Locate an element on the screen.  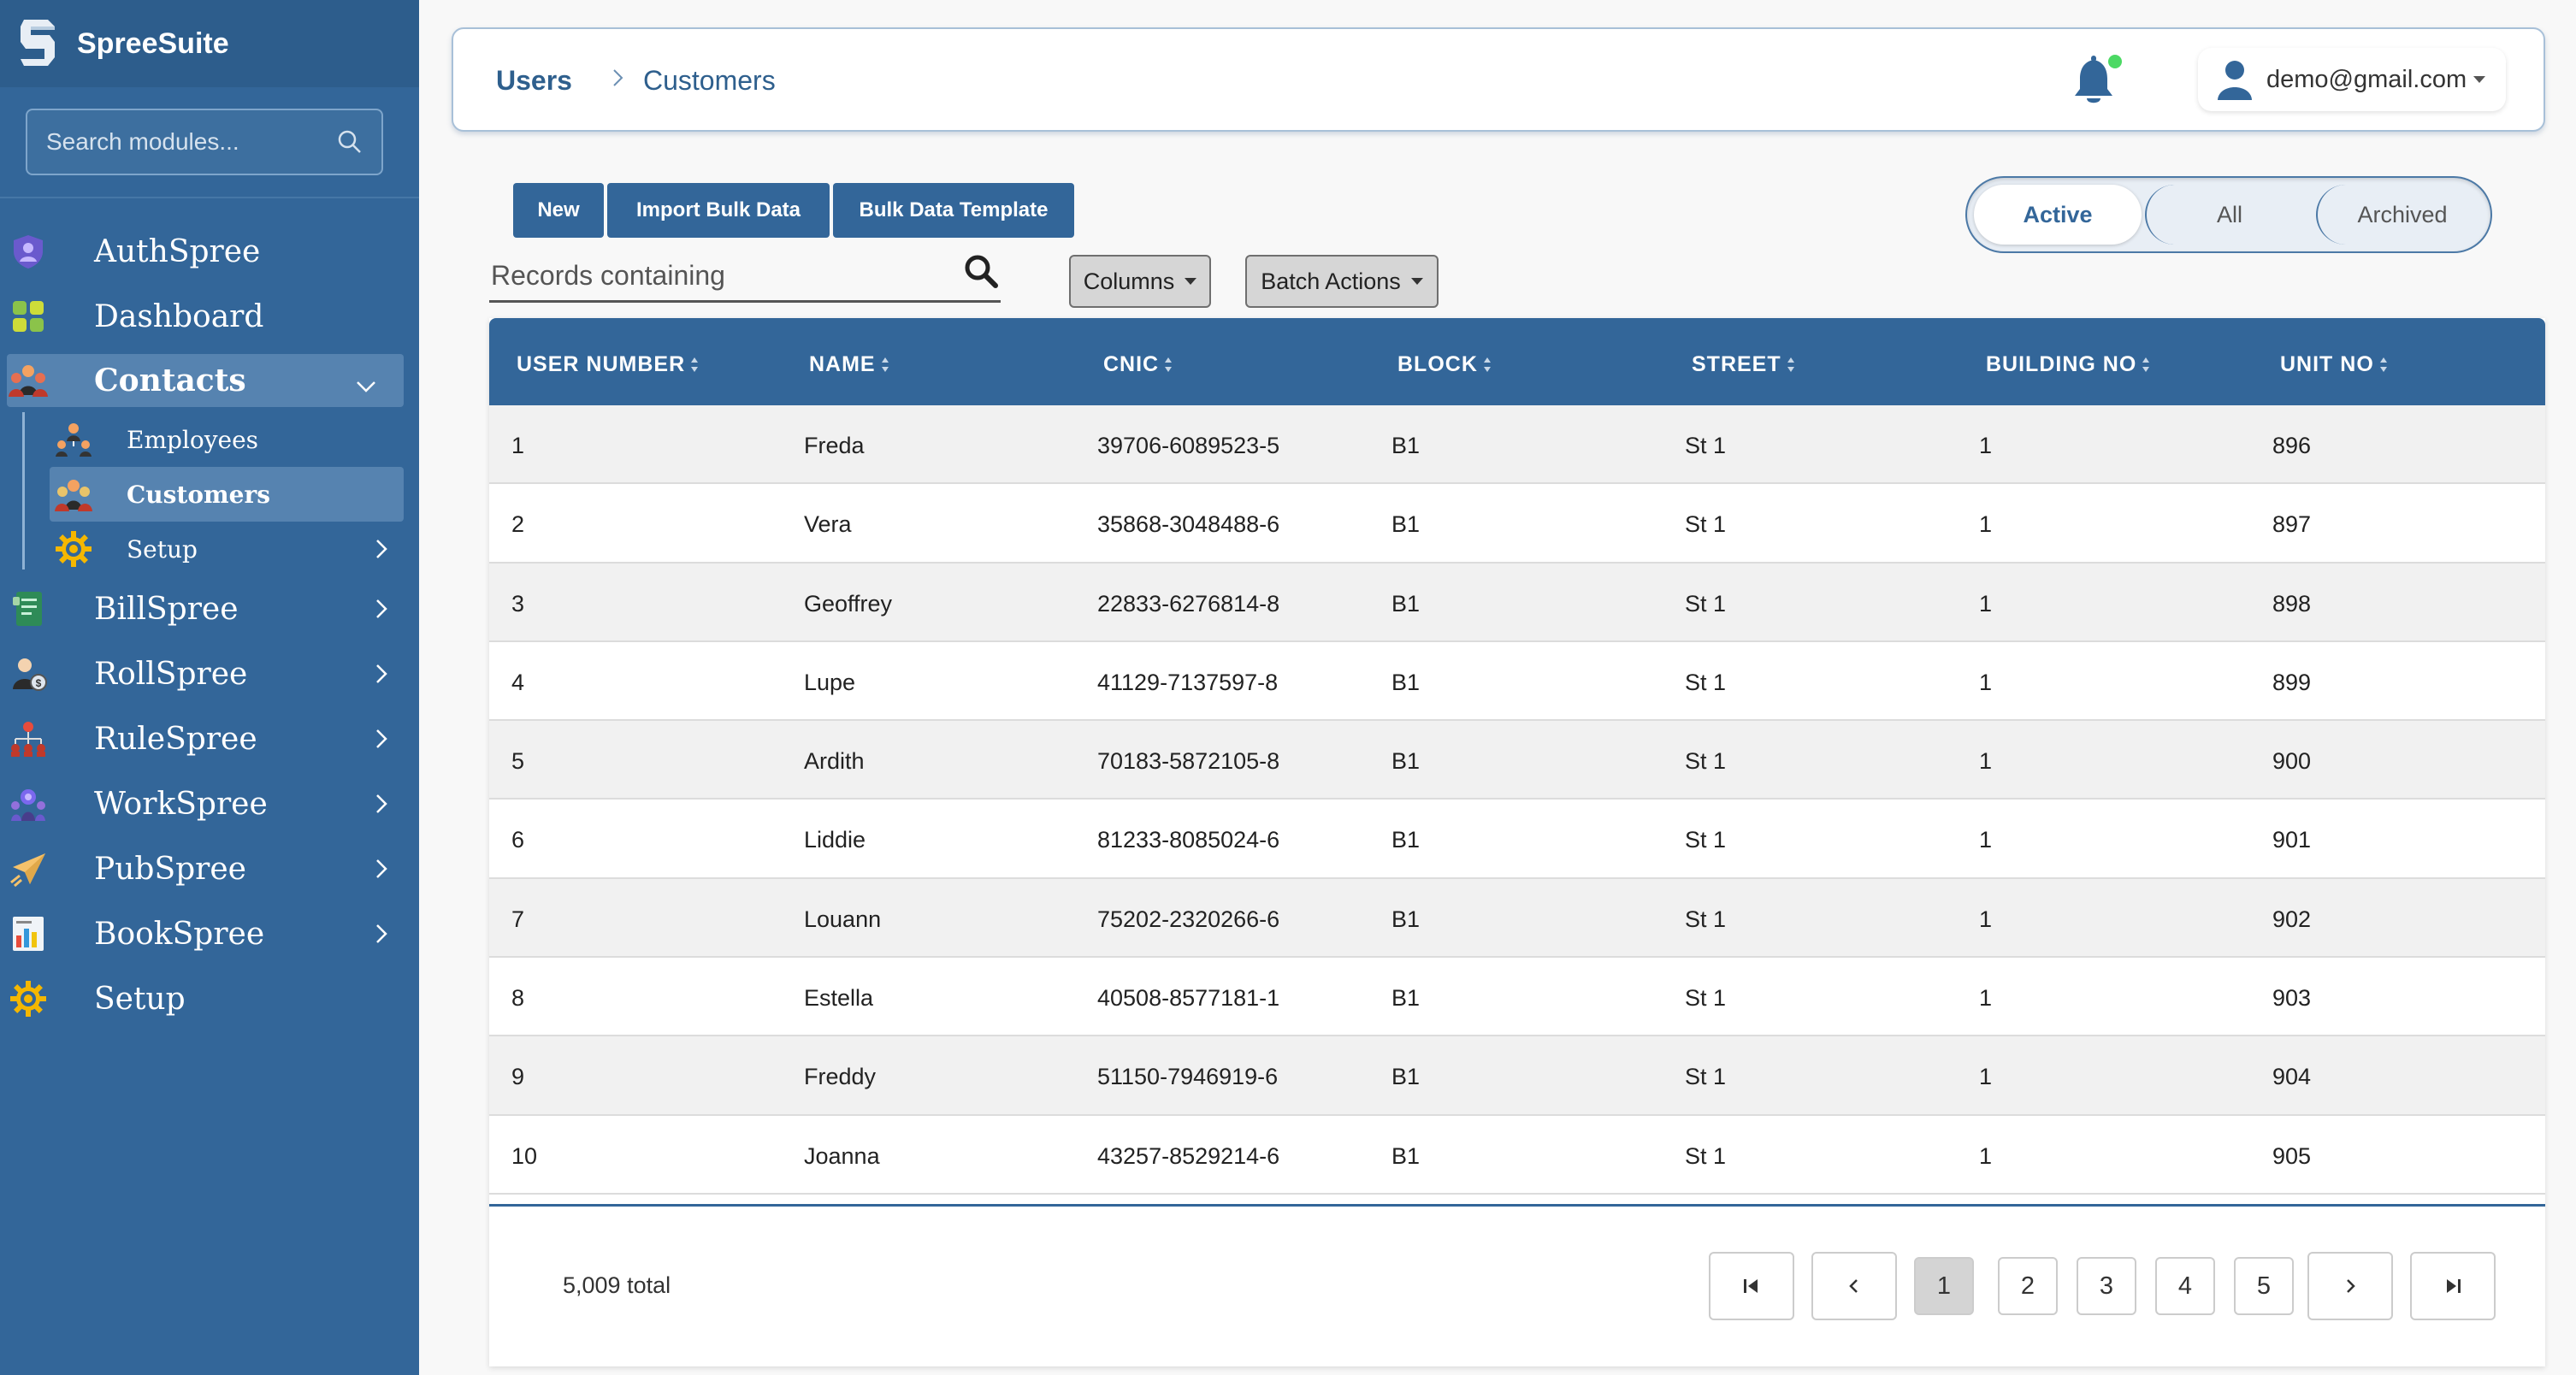
notification-bell-icon is located at coordinates (2098, 81).